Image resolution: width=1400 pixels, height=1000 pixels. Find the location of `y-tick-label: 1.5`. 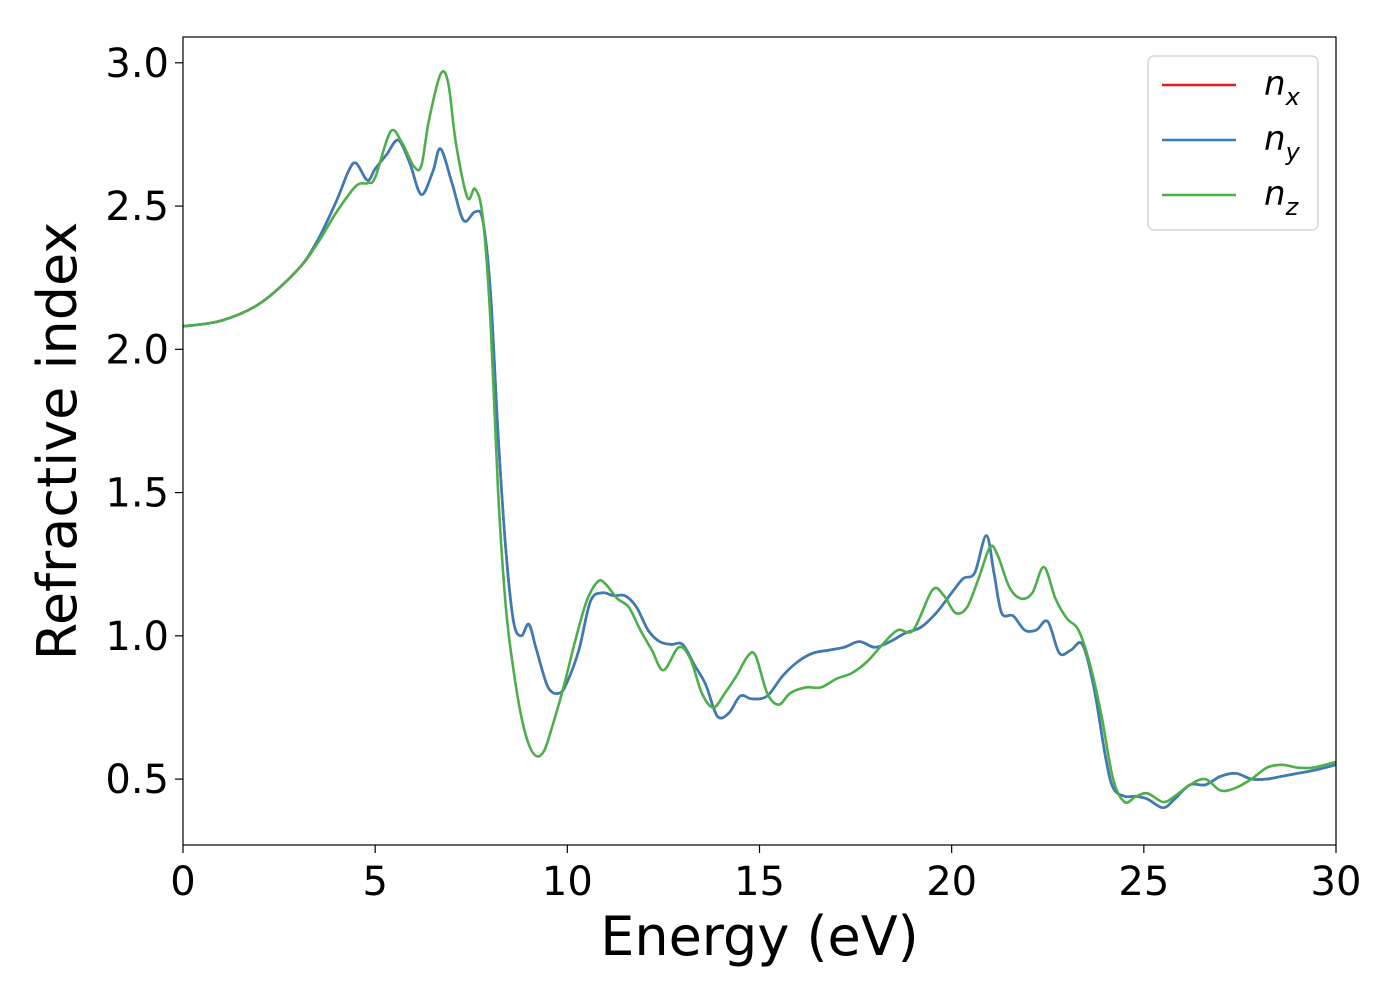

y-tick-label: 1.5 is located at coordinates (137, 494).